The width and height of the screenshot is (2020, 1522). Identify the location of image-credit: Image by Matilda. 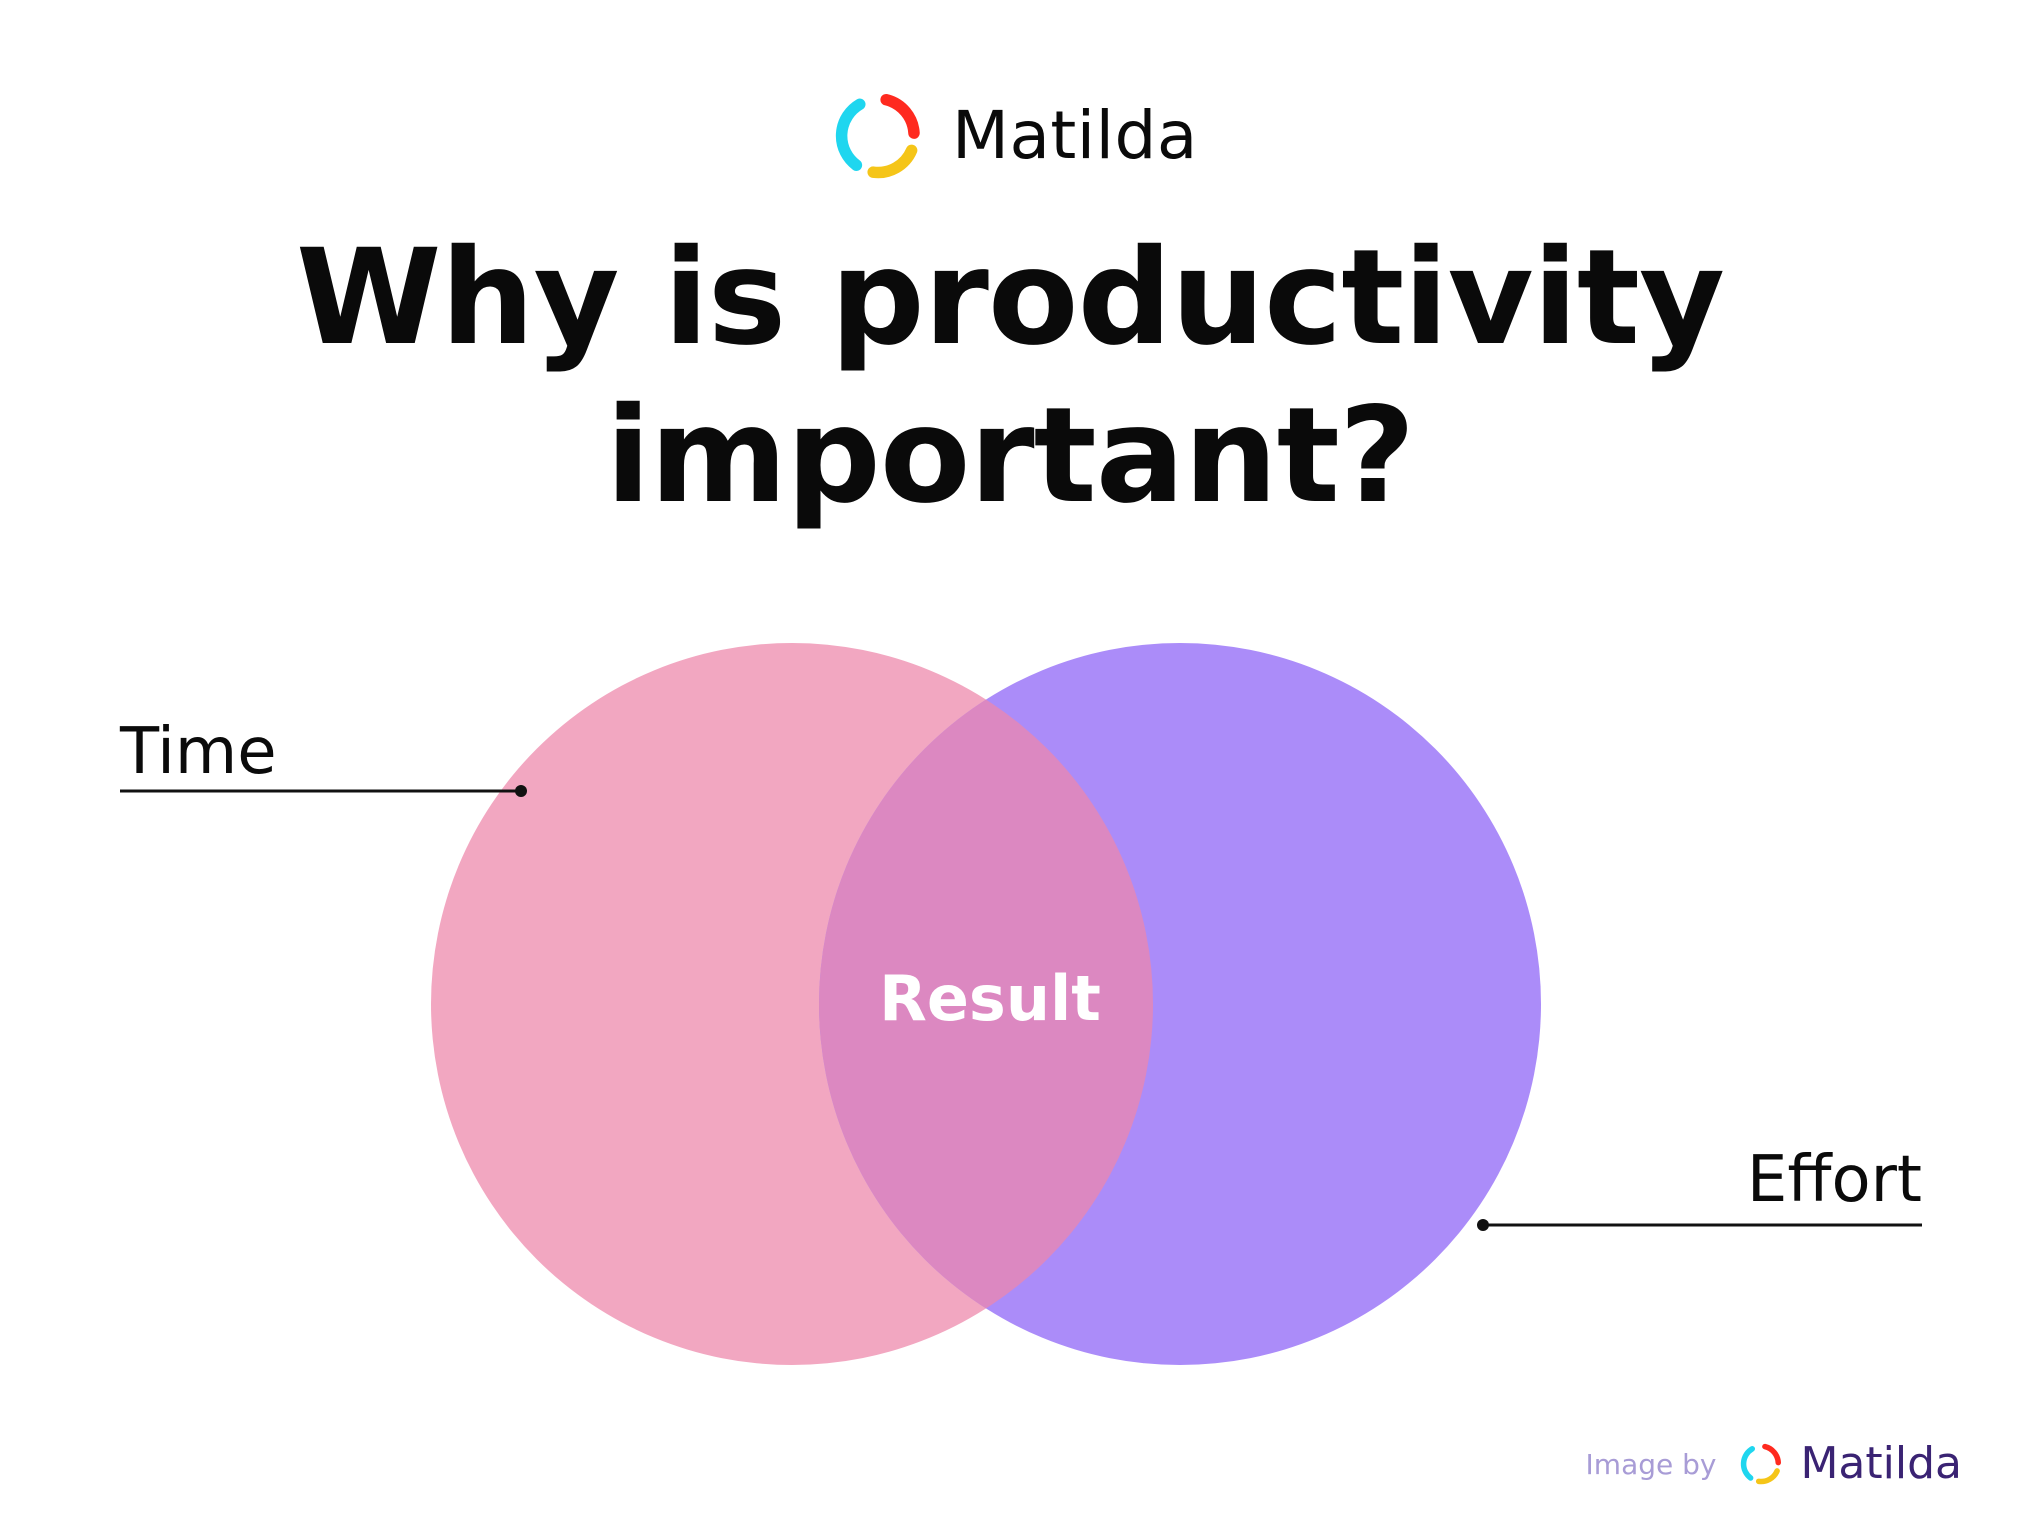
(1774, 1464).